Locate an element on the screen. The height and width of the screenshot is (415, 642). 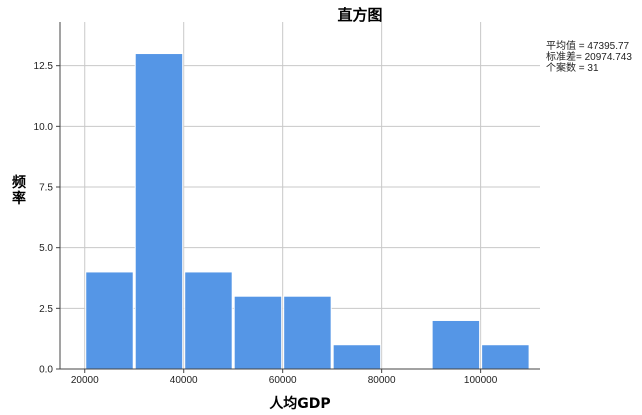
chart-title: 直方图 is located at coordinates (359, 15).